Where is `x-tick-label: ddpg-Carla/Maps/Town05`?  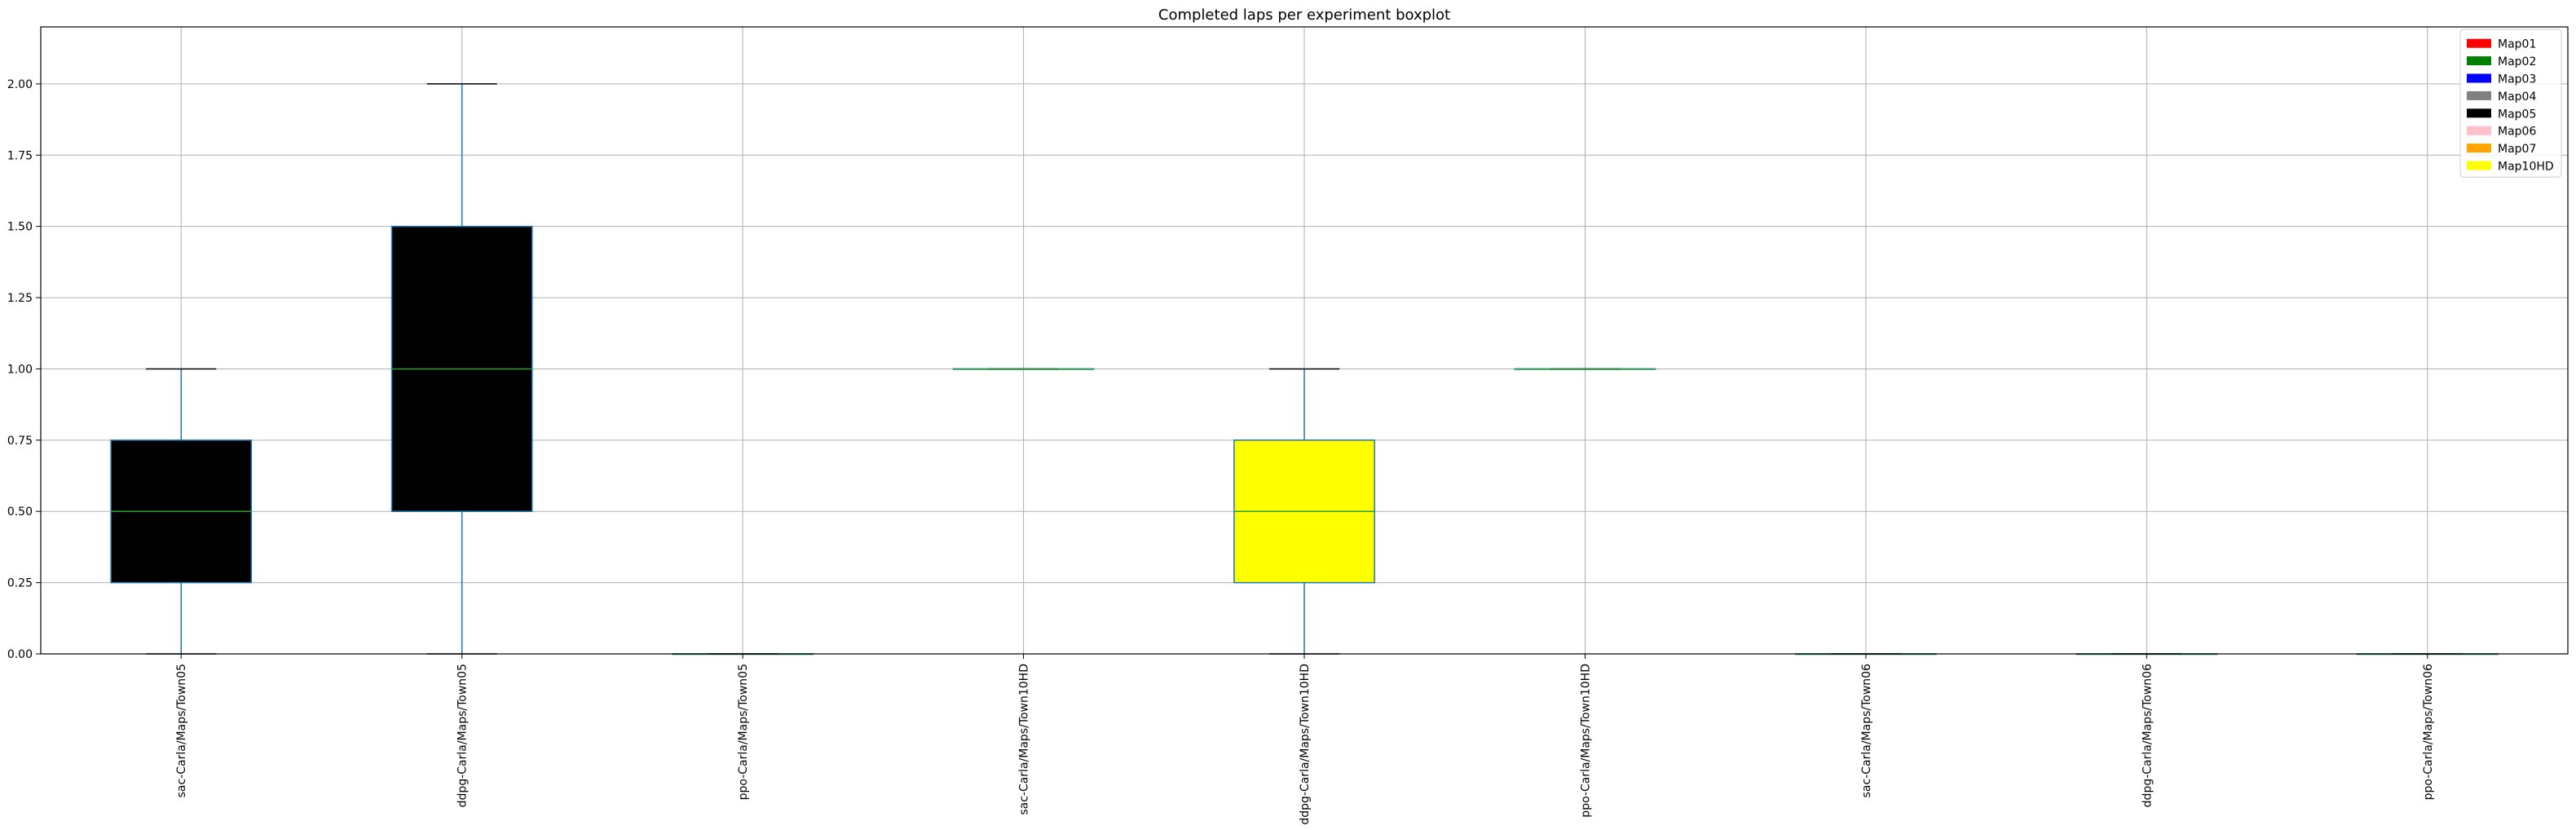 x-tick-label: ddpg-Carla/Maps/Town05 is located at coordinates (463, 736).